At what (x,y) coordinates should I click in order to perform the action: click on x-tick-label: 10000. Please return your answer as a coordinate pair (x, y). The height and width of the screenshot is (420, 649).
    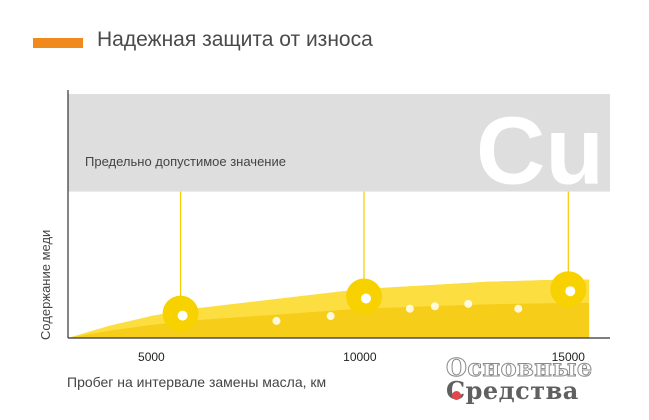
    Looking at the image, I should click on (360, 357).